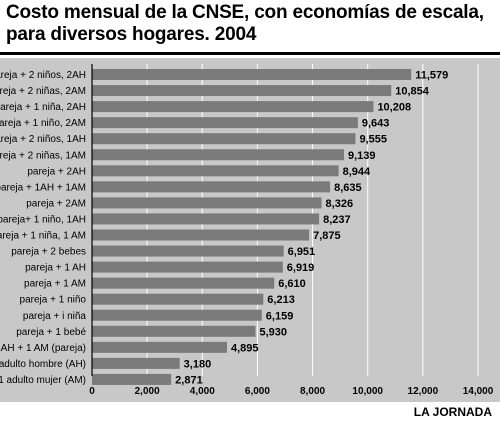 The width and height of the screenshot is (500, 422). Describe the element at coordinates (43, 123) in the screenshot. I see `category-label: pareja + 1 niño, 2AM` at that location.